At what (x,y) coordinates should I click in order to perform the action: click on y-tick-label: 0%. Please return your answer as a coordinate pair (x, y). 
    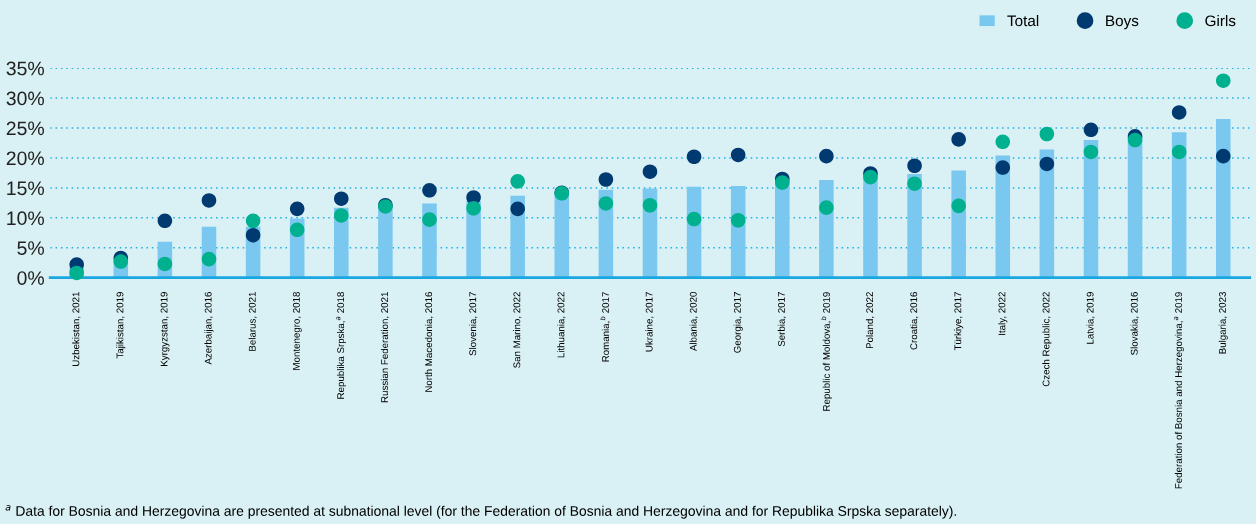
    Looking at the image, I should click on (30, 278).